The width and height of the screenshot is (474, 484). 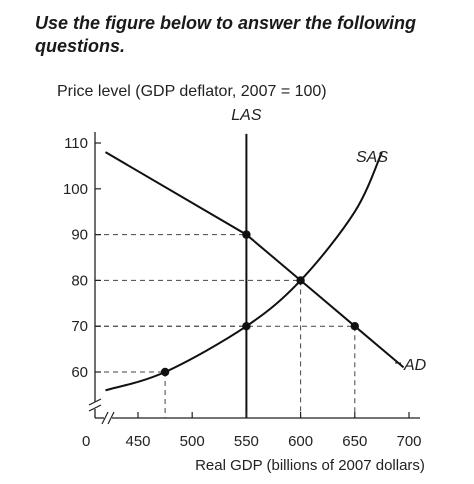 What do you see at coordinates (259, 303) in the screenshot?
I see `equilibrium-points` at bounding box center [259, 303].